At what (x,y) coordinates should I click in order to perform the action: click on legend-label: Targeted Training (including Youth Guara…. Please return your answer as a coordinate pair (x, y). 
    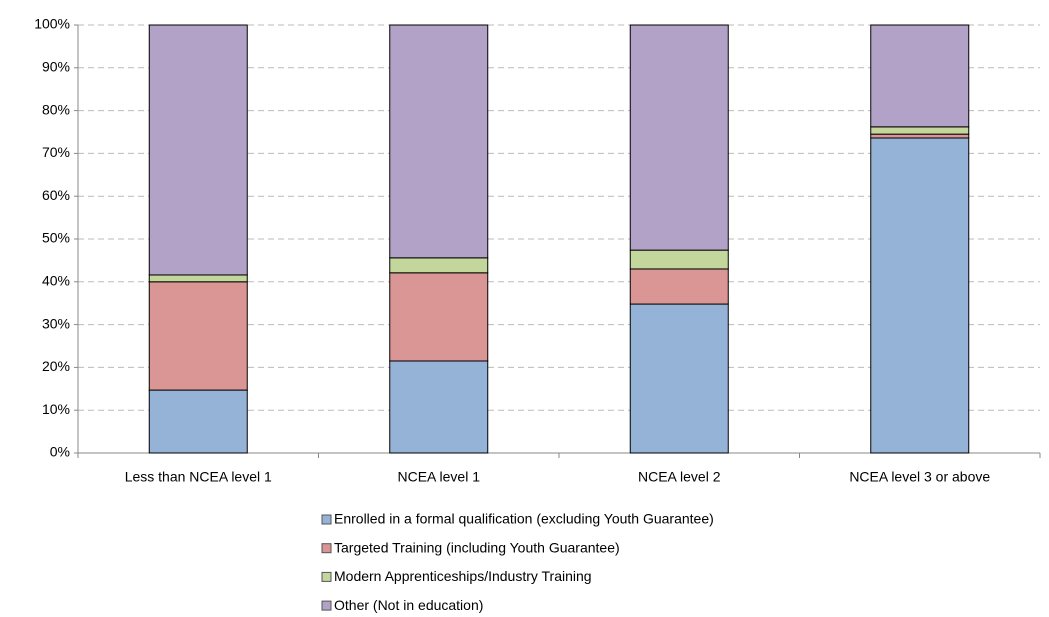
    Looking at the image, I should click on (477, 547).